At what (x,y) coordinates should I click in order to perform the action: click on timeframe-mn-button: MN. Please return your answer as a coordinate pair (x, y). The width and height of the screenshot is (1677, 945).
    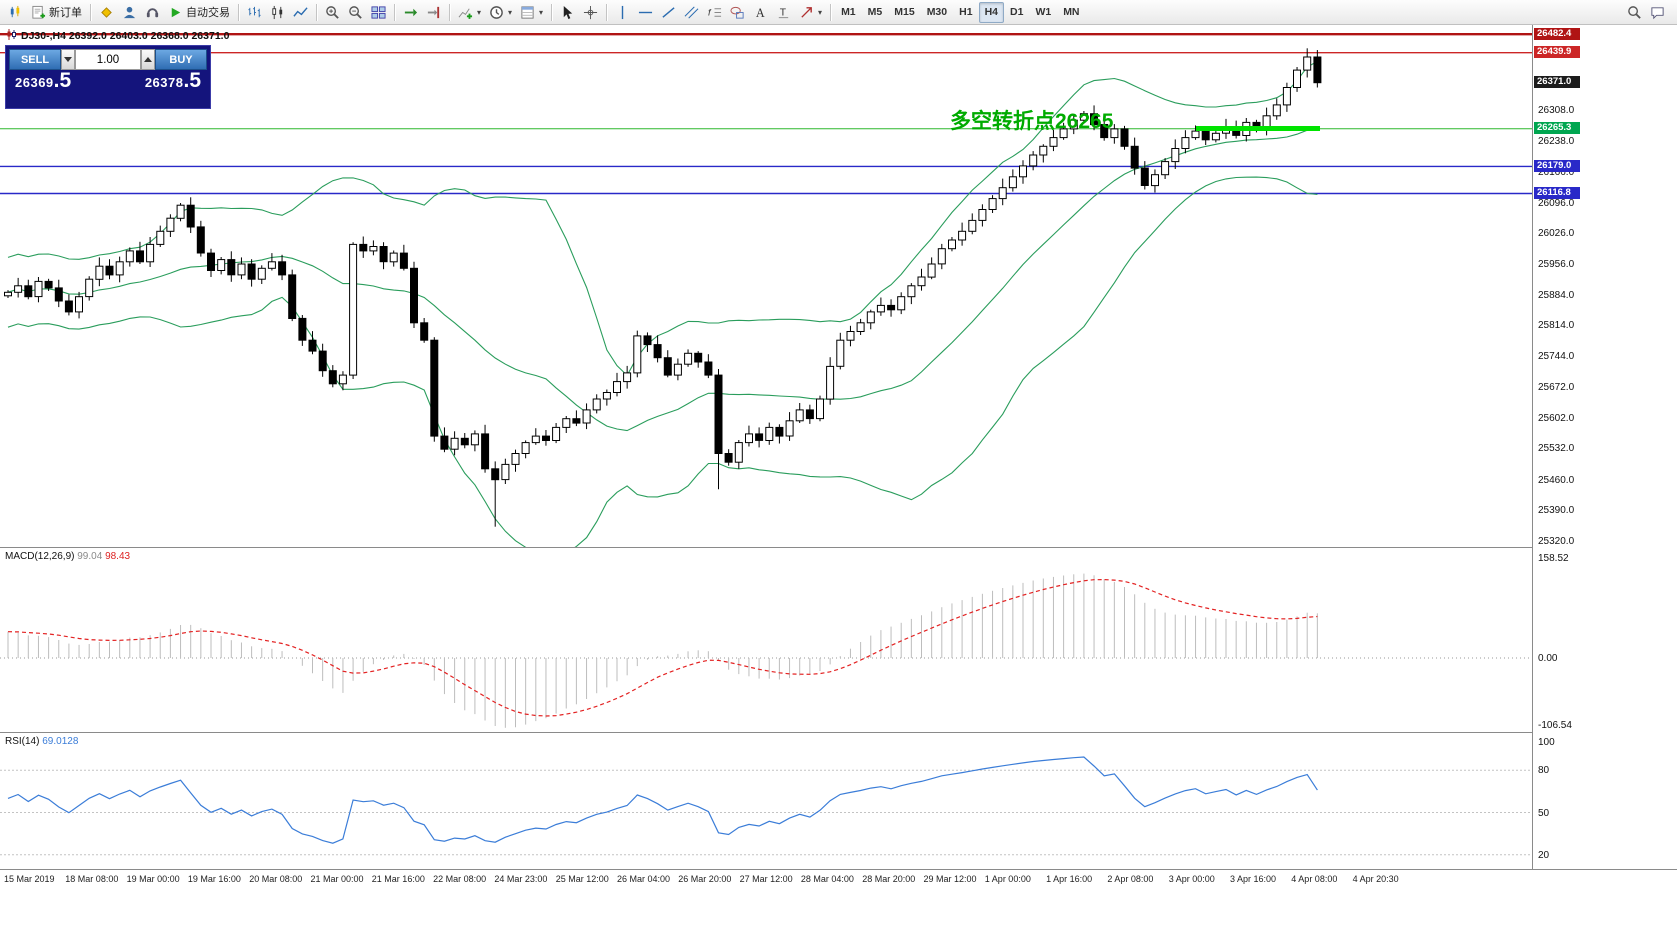
    Looking at the image, I should click on (1071, 12).